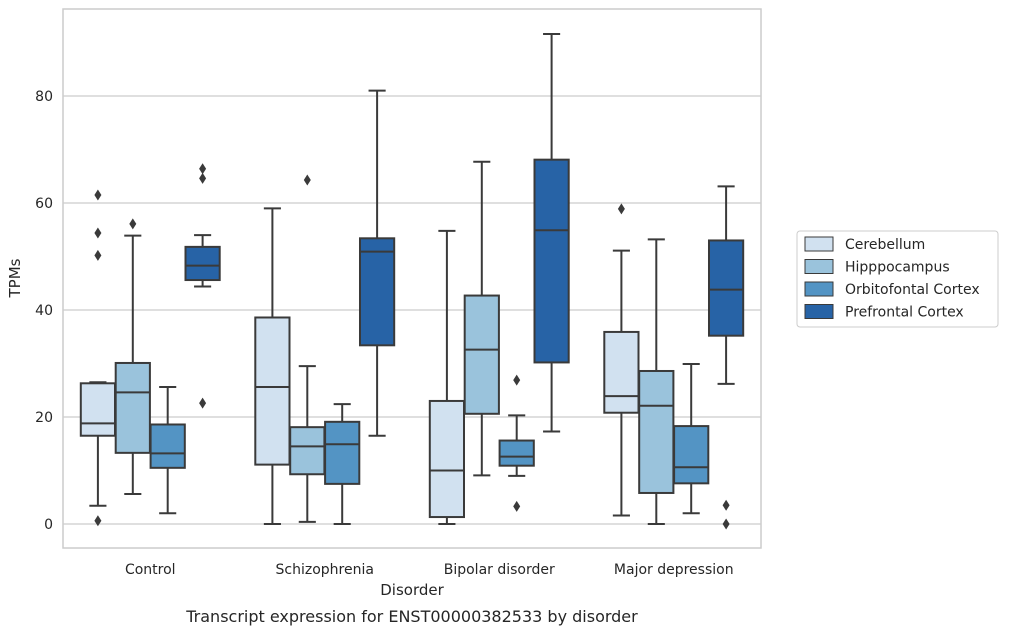 Image resolution: width=1009 pixels, height=634 pixels. I want to click on box-orbitofontal-cortex-bipolar-disorder, so click(516, 443).